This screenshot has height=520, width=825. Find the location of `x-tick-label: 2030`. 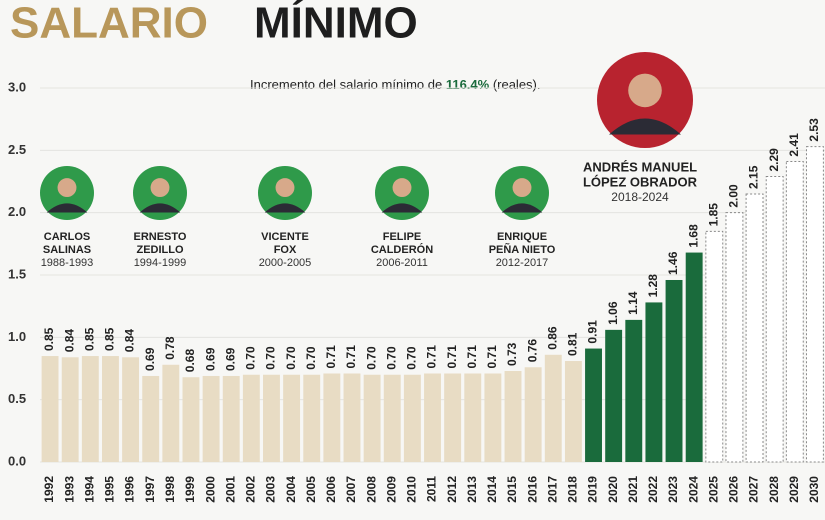

x-tick-label: 2030 is located at coordinates (814, 489).